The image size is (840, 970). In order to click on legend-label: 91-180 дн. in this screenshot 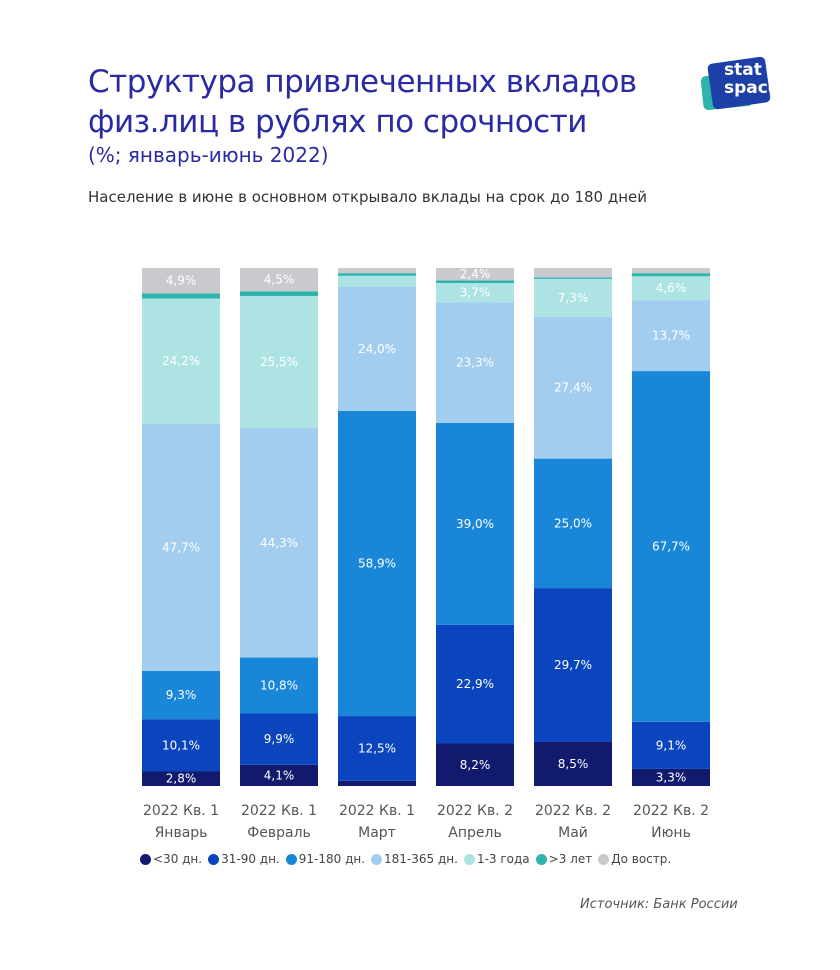, I will do `click(332, 859)`.